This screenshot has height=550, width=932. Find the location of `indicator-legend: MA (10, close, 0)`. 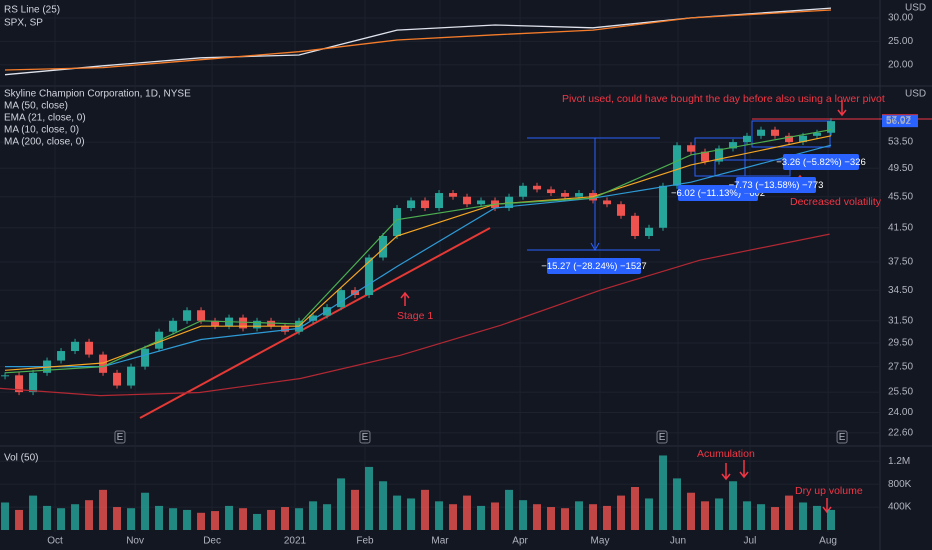

indicator-legend: MA (10, close, 0) is located at coordinates (41, 130).